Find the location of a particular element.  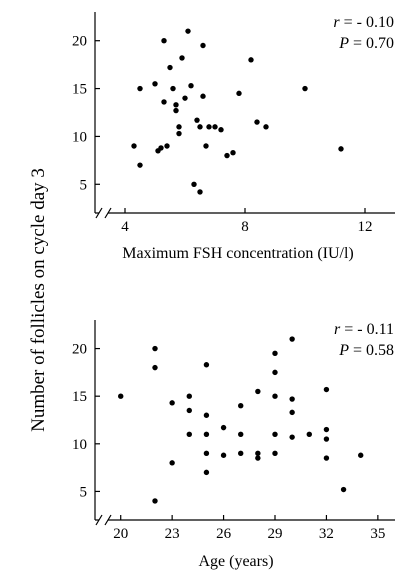

age-x-tick-label: 26 is located at coordinates (224, 534).